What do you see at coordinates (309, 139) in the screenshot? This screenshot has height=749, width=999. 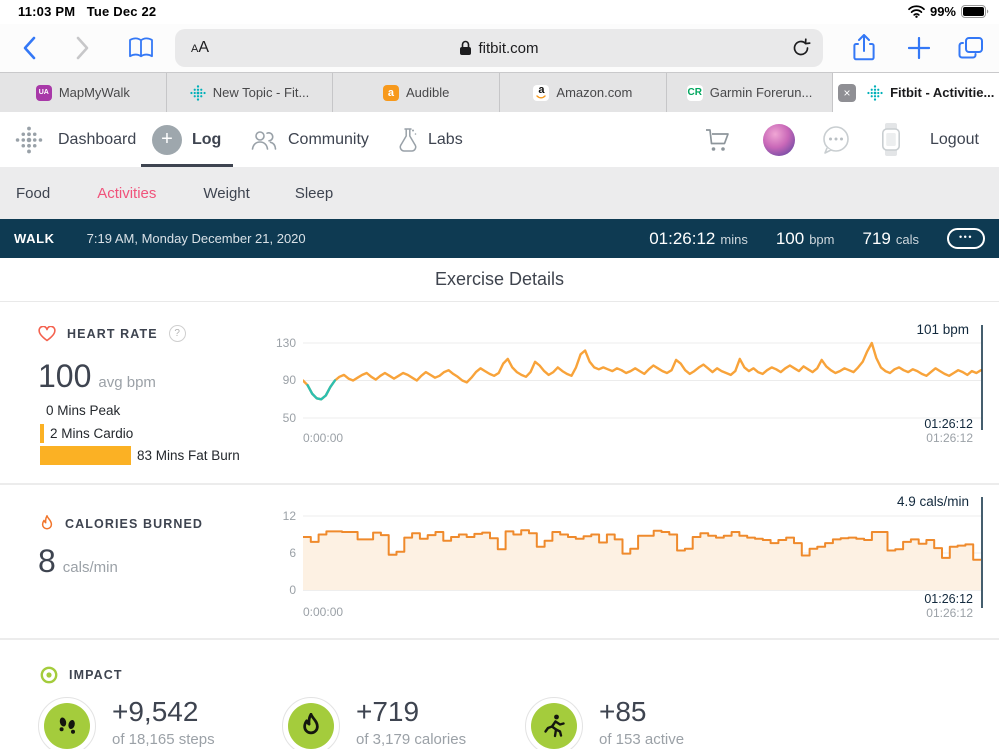 I see `nav-community: Community` at bounding box center [309, 139].